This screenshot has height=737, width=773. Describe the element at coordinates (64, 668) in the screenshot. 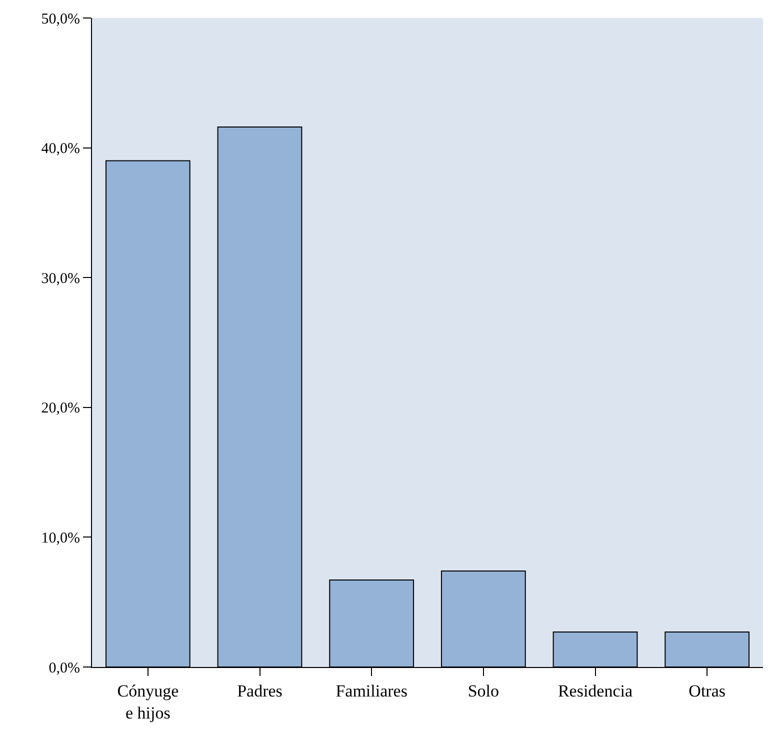

I see `y-tick-label: 0,0%` at that location.